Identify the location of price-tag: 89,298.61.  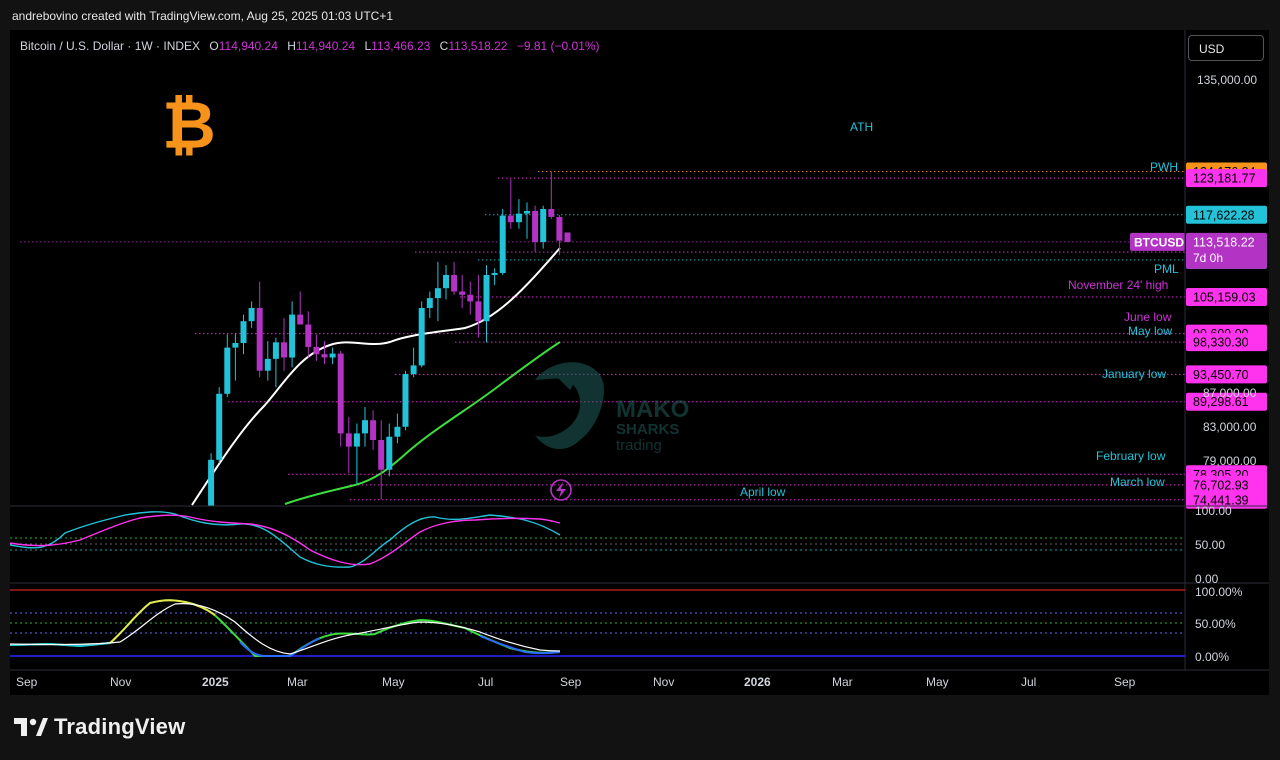
(1226, 401).